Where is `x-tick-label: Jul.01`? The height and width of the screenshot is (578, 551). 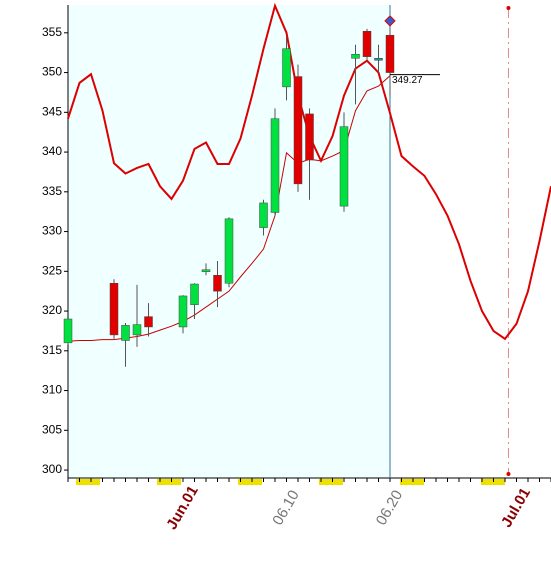
x-tick-label: Jul.01 is located at coordinates (516, 507).